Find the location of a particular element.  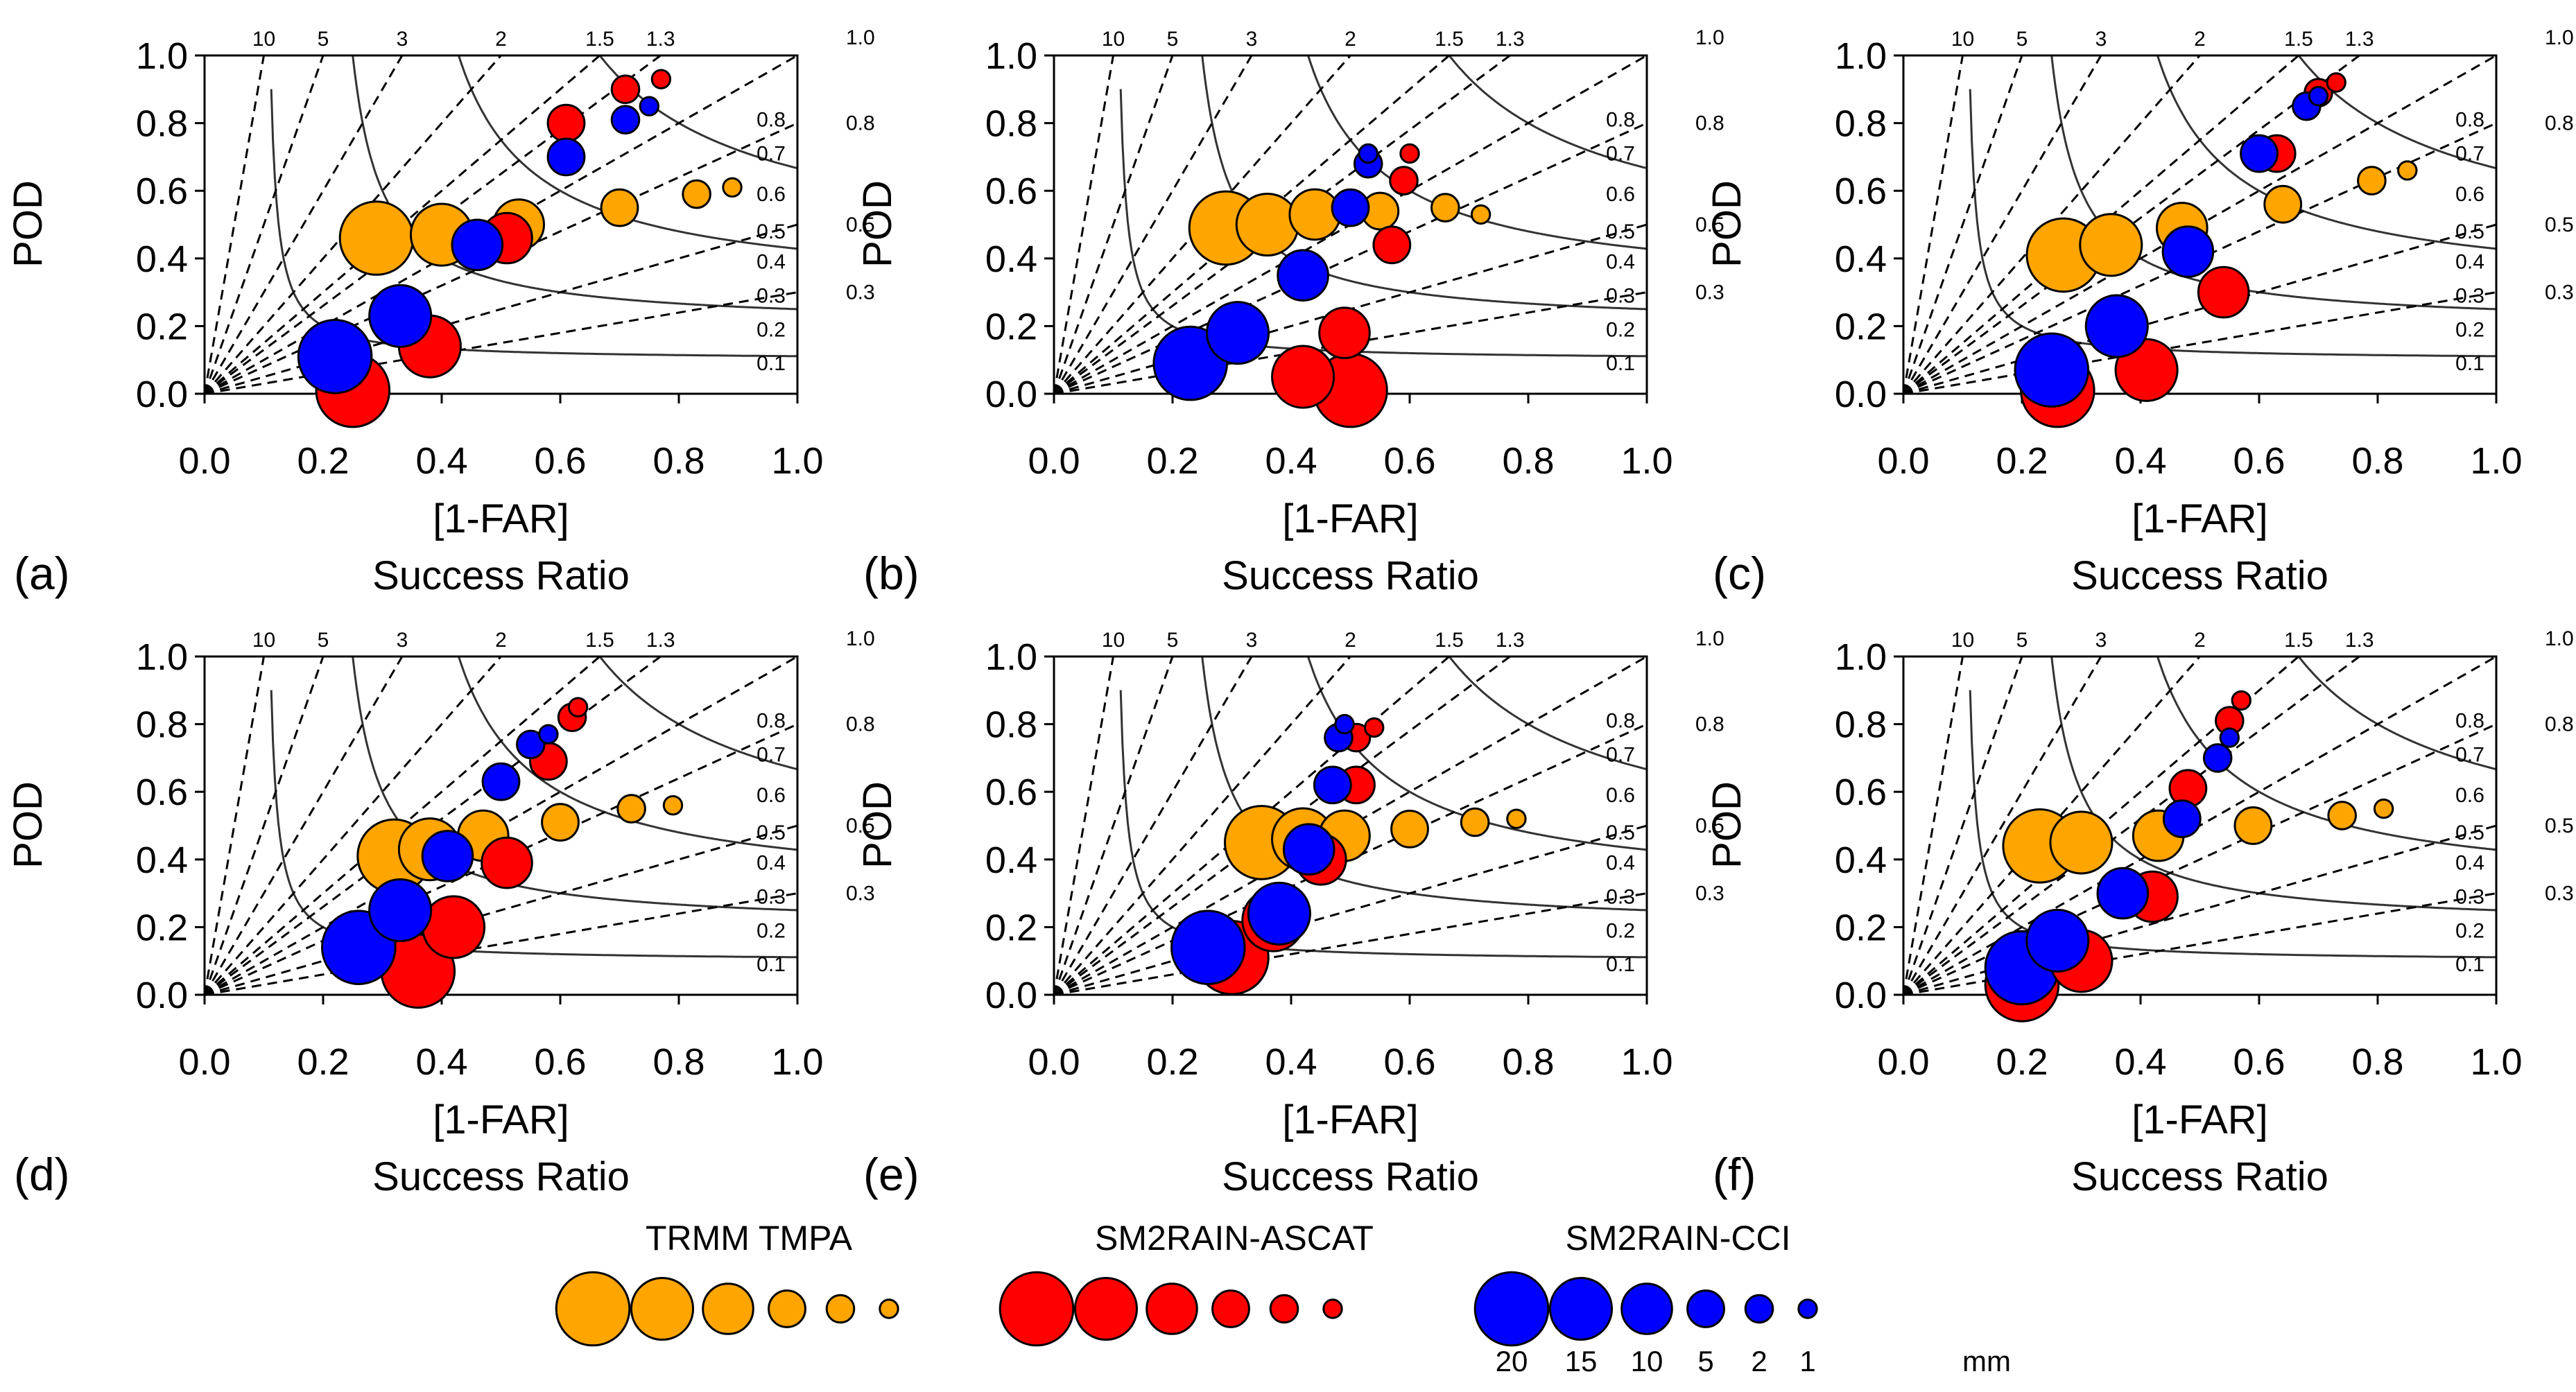

x-tick-label: 0.0 is located at coordinates (1903, 461).